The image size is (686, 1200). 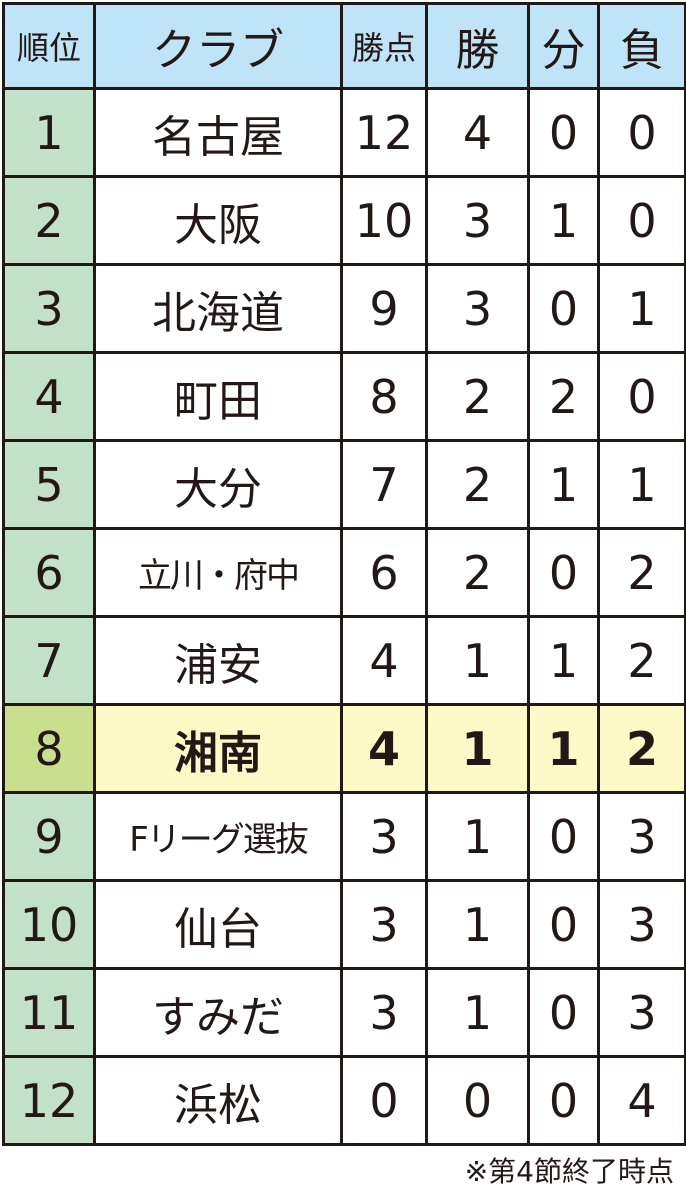 I want to click on points-cell: 12, so click(x=384, y=132).